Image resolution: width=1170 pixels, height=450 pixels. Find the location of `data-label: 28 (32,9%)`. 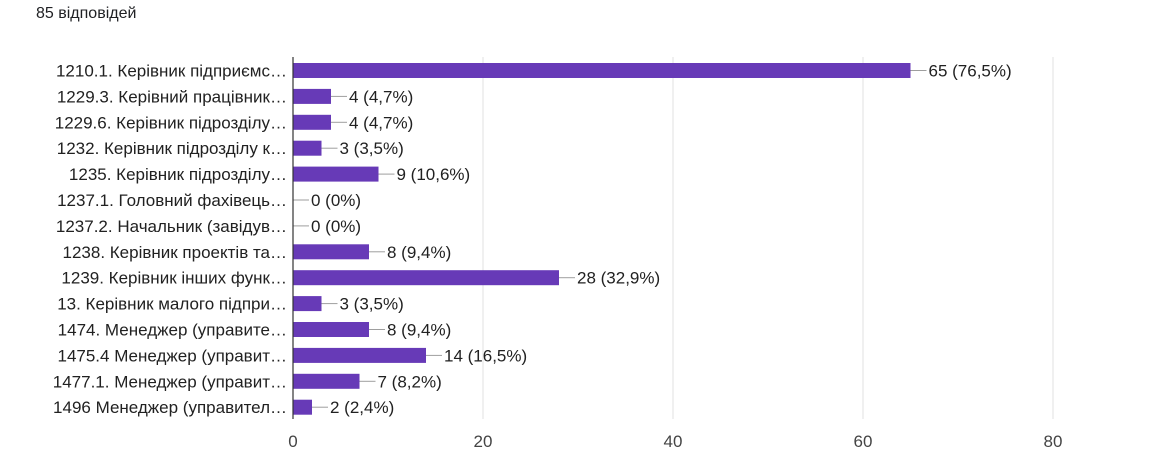

data-label: 28 (32,9%) is located at coordinates (618, 278).